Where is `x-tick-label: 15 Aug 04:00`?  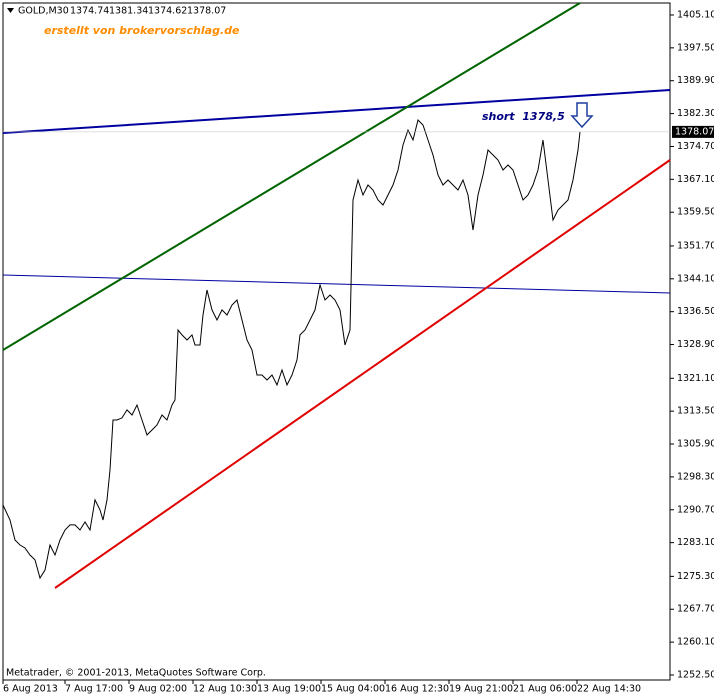 x-tick-label: 15 Aug 04:00 is located at coordinates (353, 689).